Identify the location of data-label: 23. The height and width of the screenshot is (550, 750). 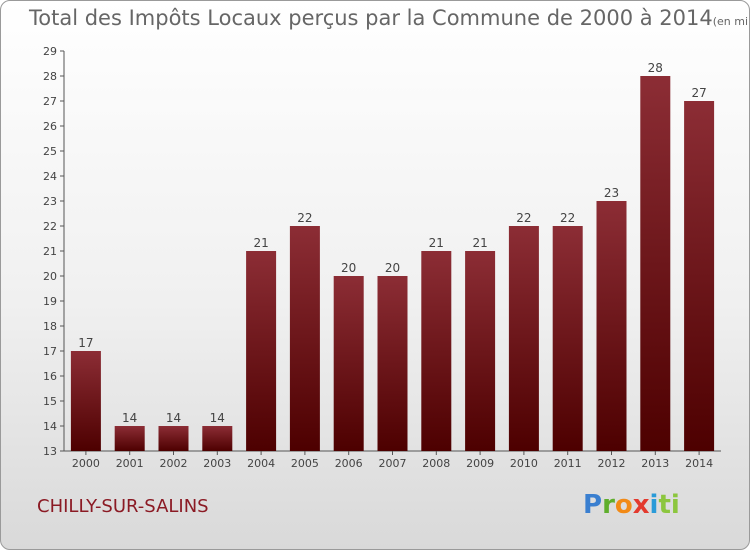
(611, 193).